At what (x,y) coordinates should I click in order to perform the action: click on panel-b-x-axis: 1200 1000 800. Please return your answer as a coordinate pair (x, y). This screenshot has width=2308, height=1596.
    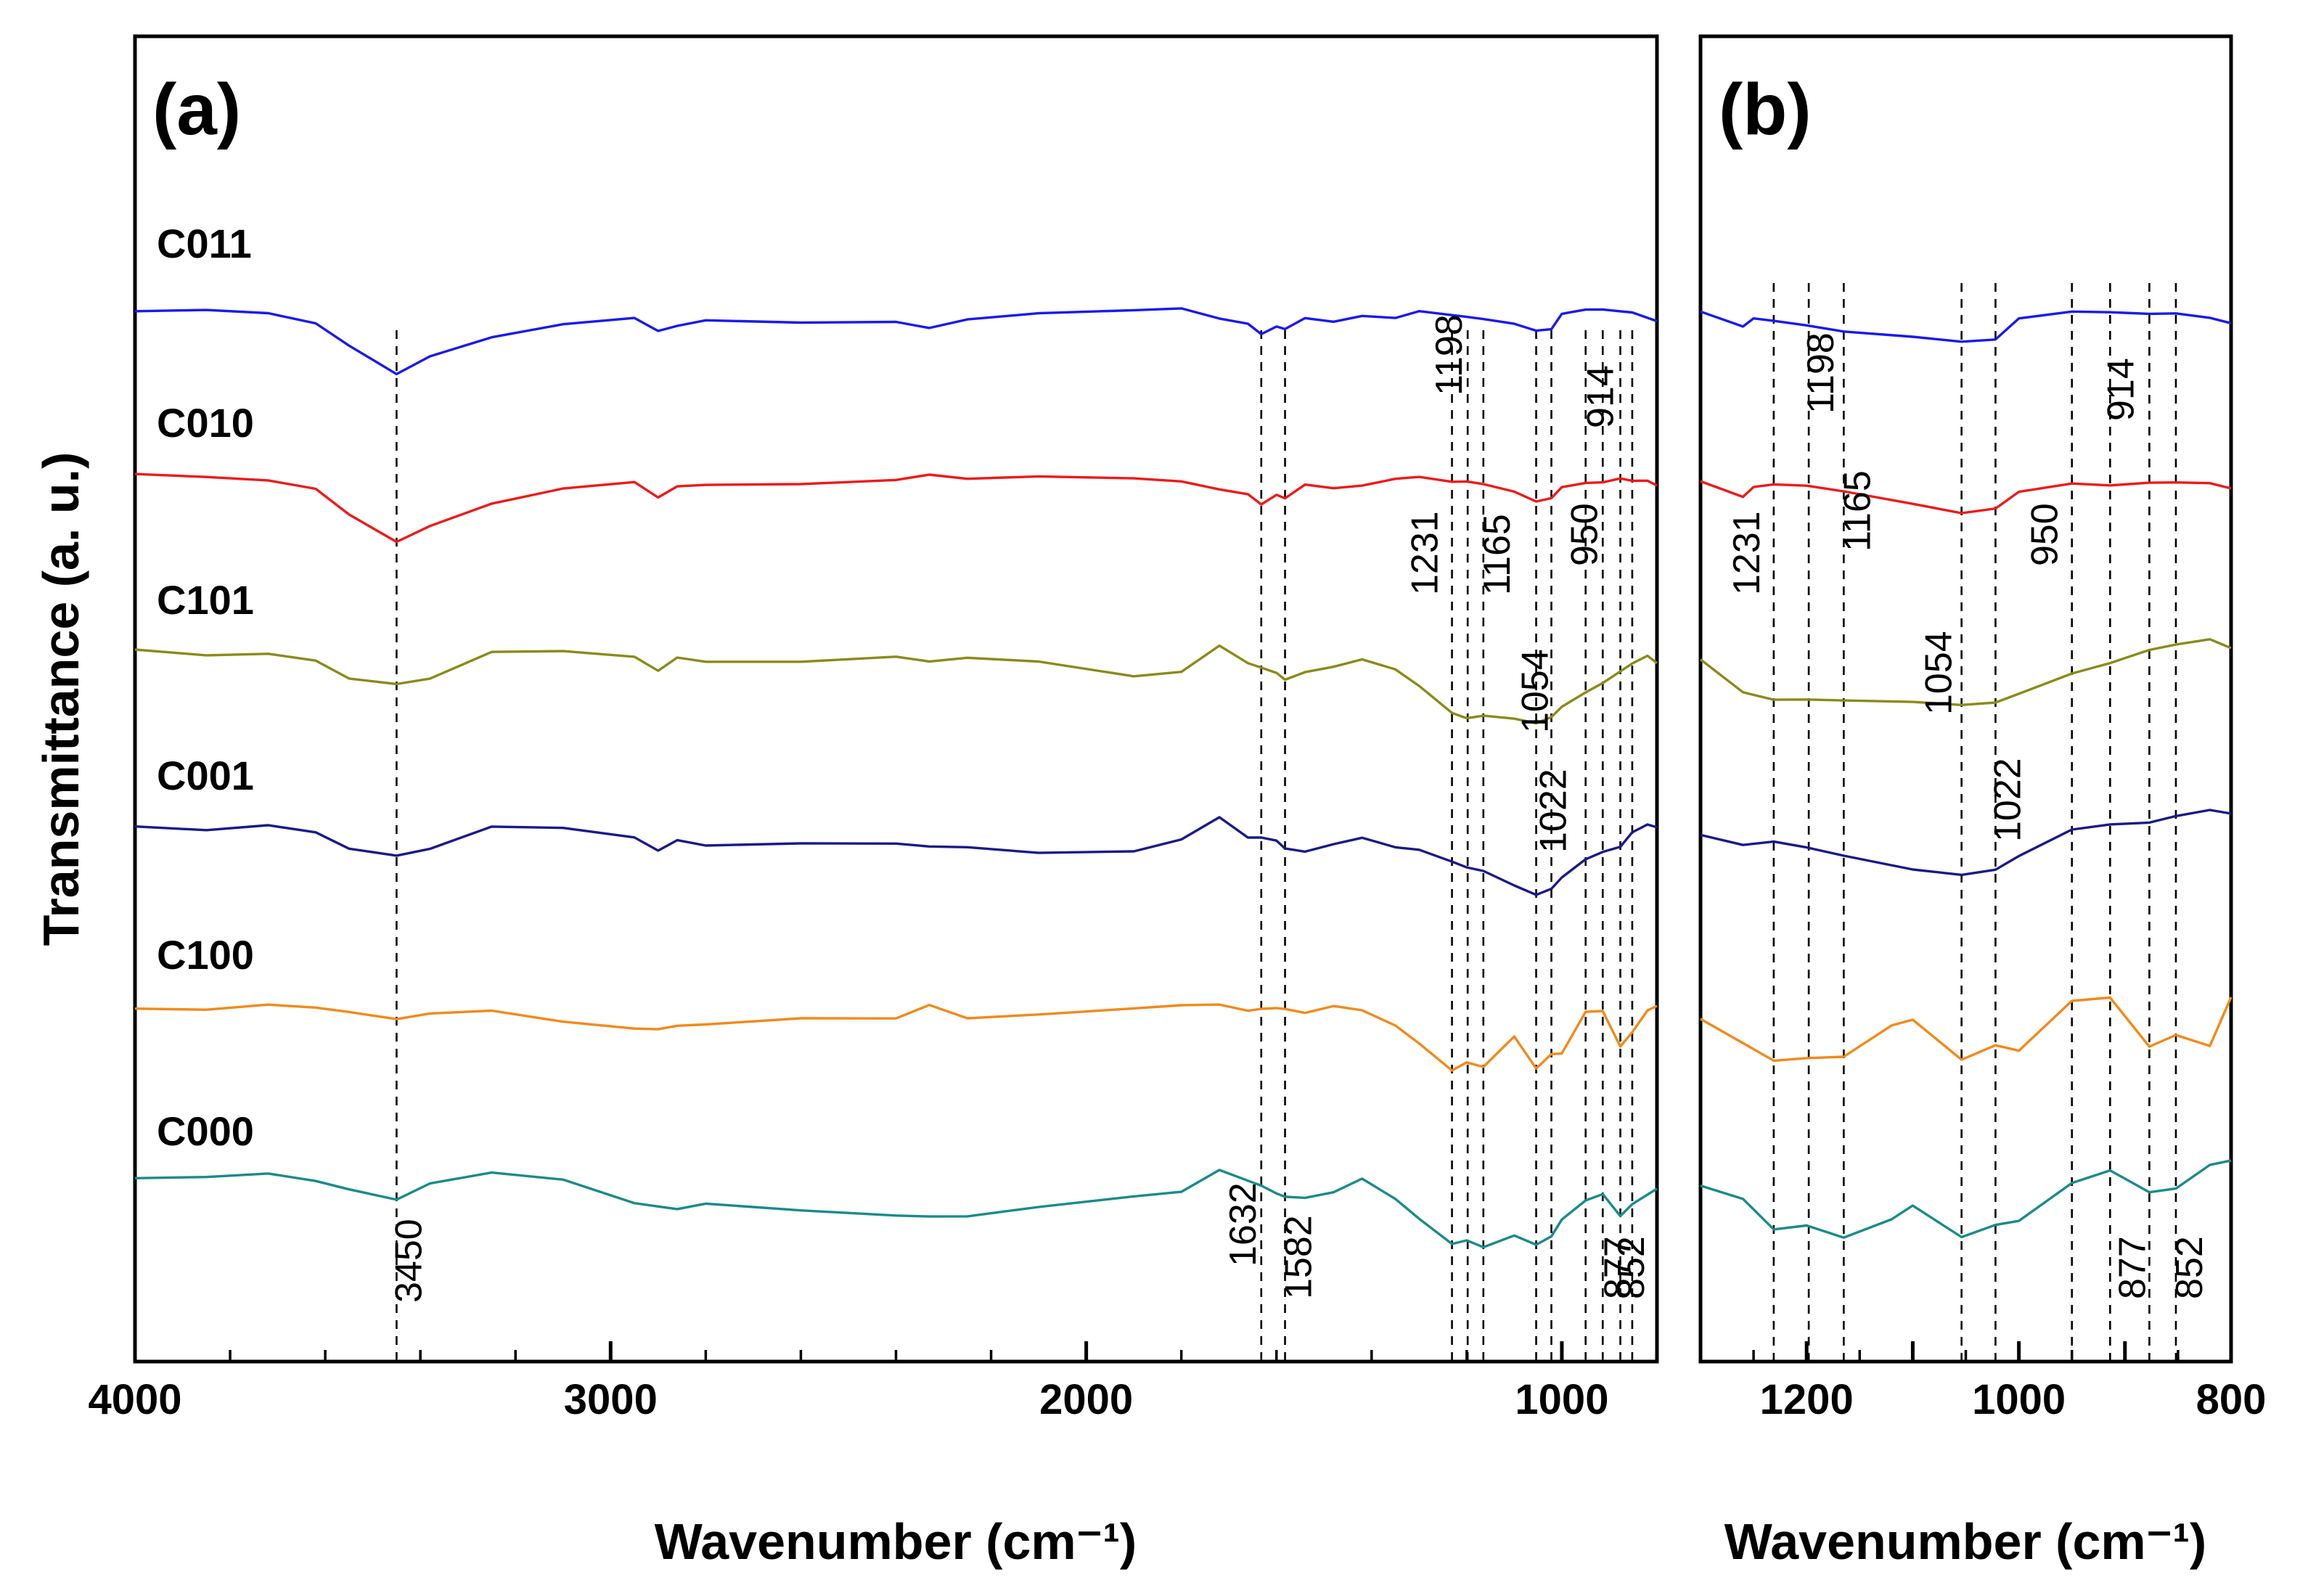
    Looking at the image, I should click on (1982, 1382).